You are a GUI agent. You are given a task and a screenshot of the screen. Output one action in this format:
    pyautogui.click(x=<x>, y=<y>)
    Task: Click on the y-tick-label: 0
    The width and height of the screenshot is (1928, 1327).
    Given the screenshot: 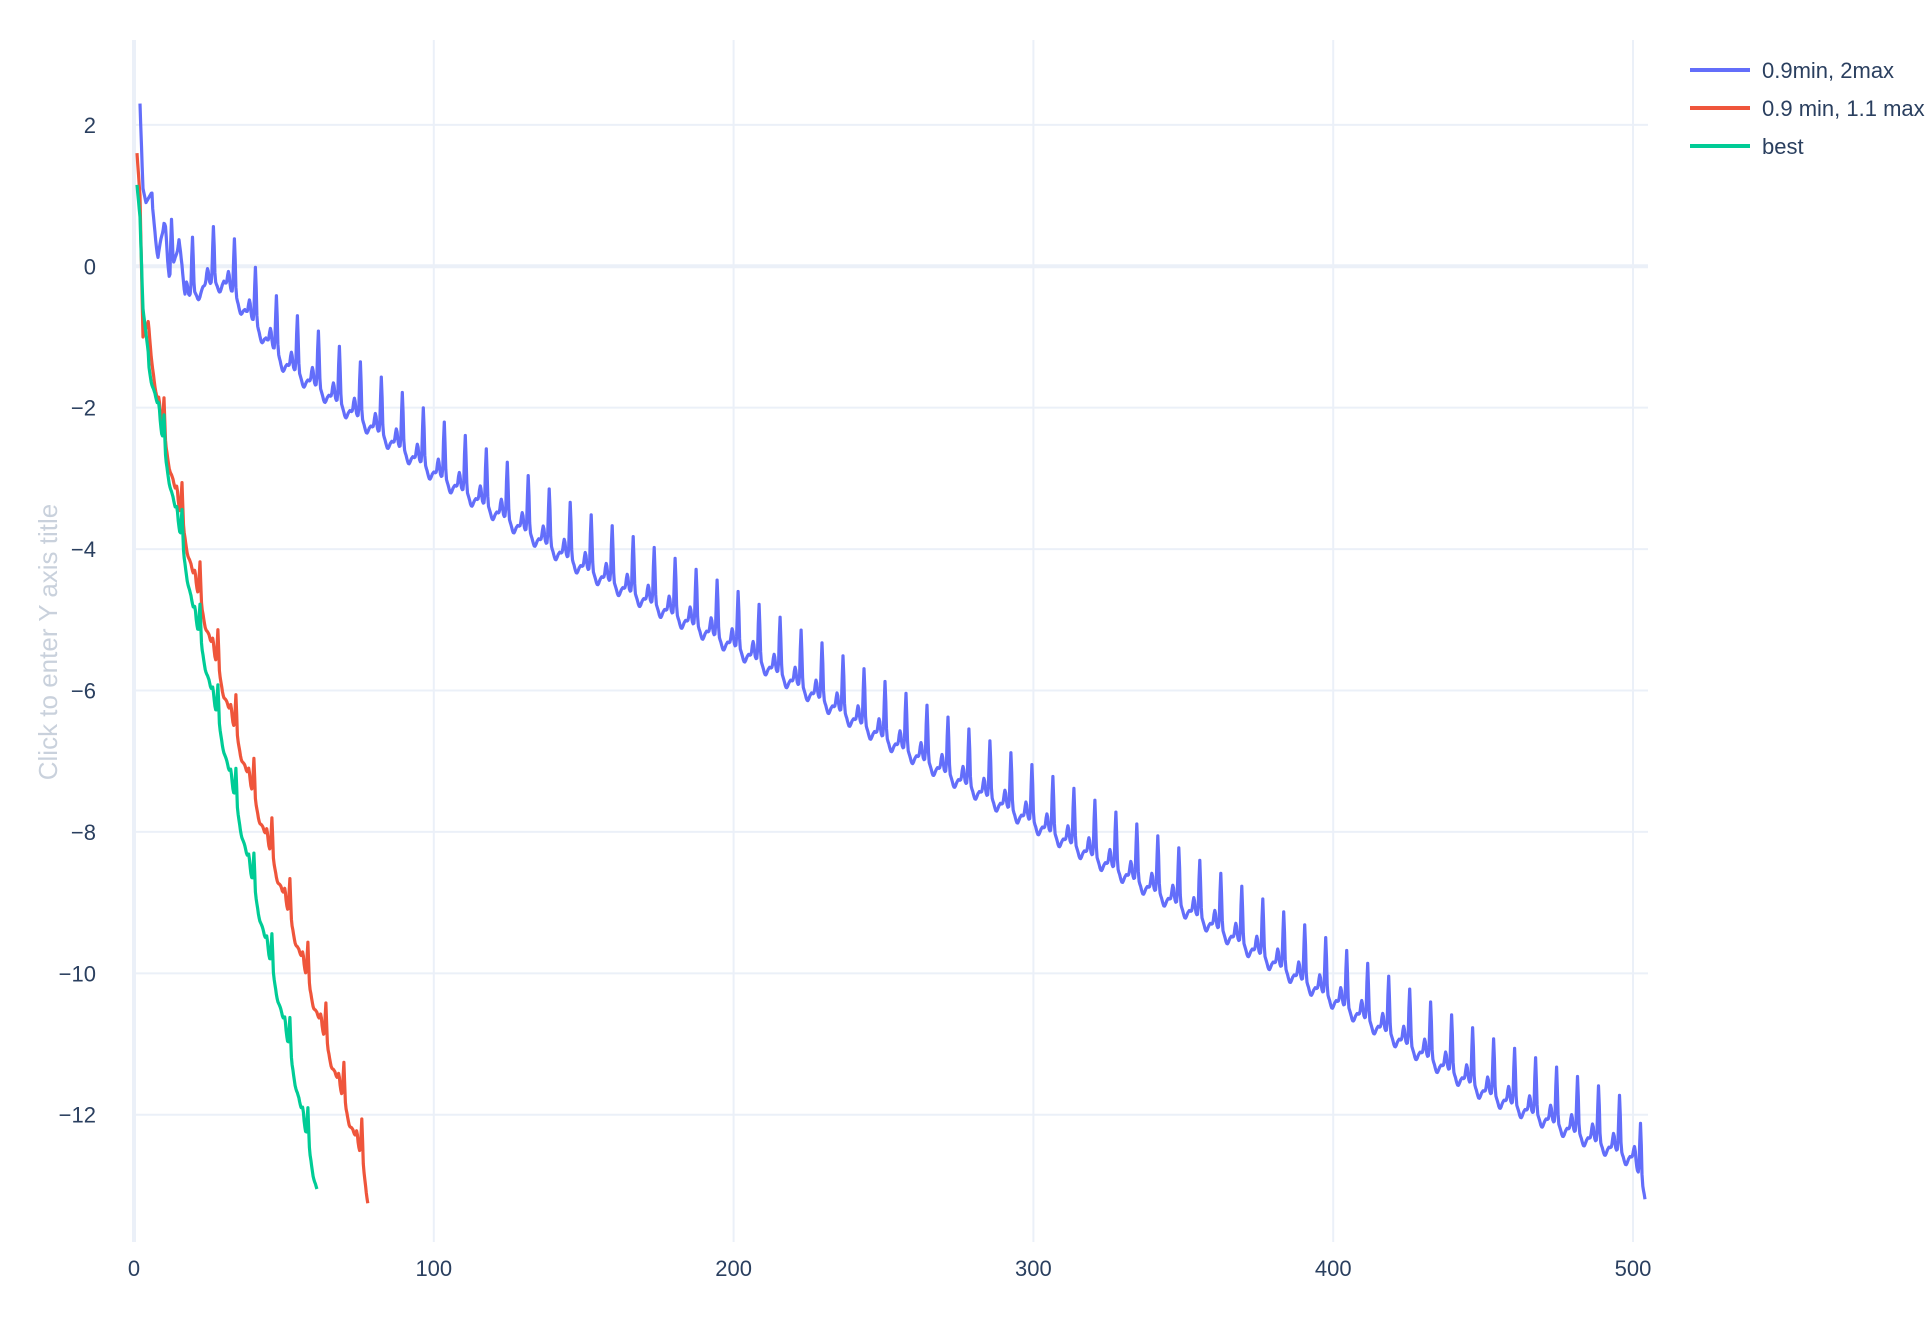 What is the action you would take?
    pyautogui.click(x=90, y=266)
    